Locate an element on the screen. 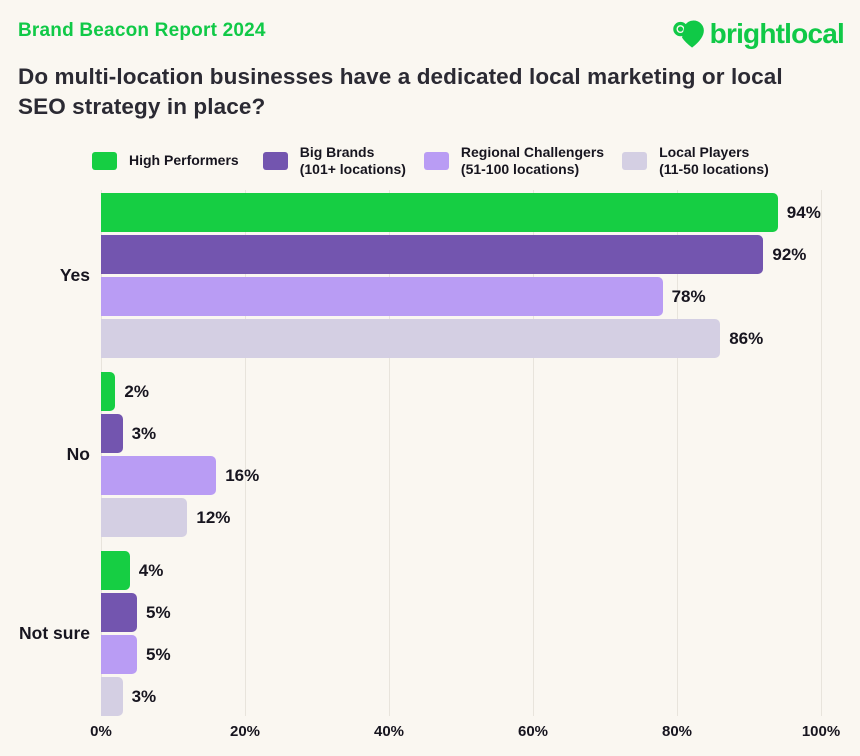 Image resolution: width=860 pixels, height=756 pixels. legend-label: Regional Challengers (51-100 locations) is located at coordinates (532, 160).